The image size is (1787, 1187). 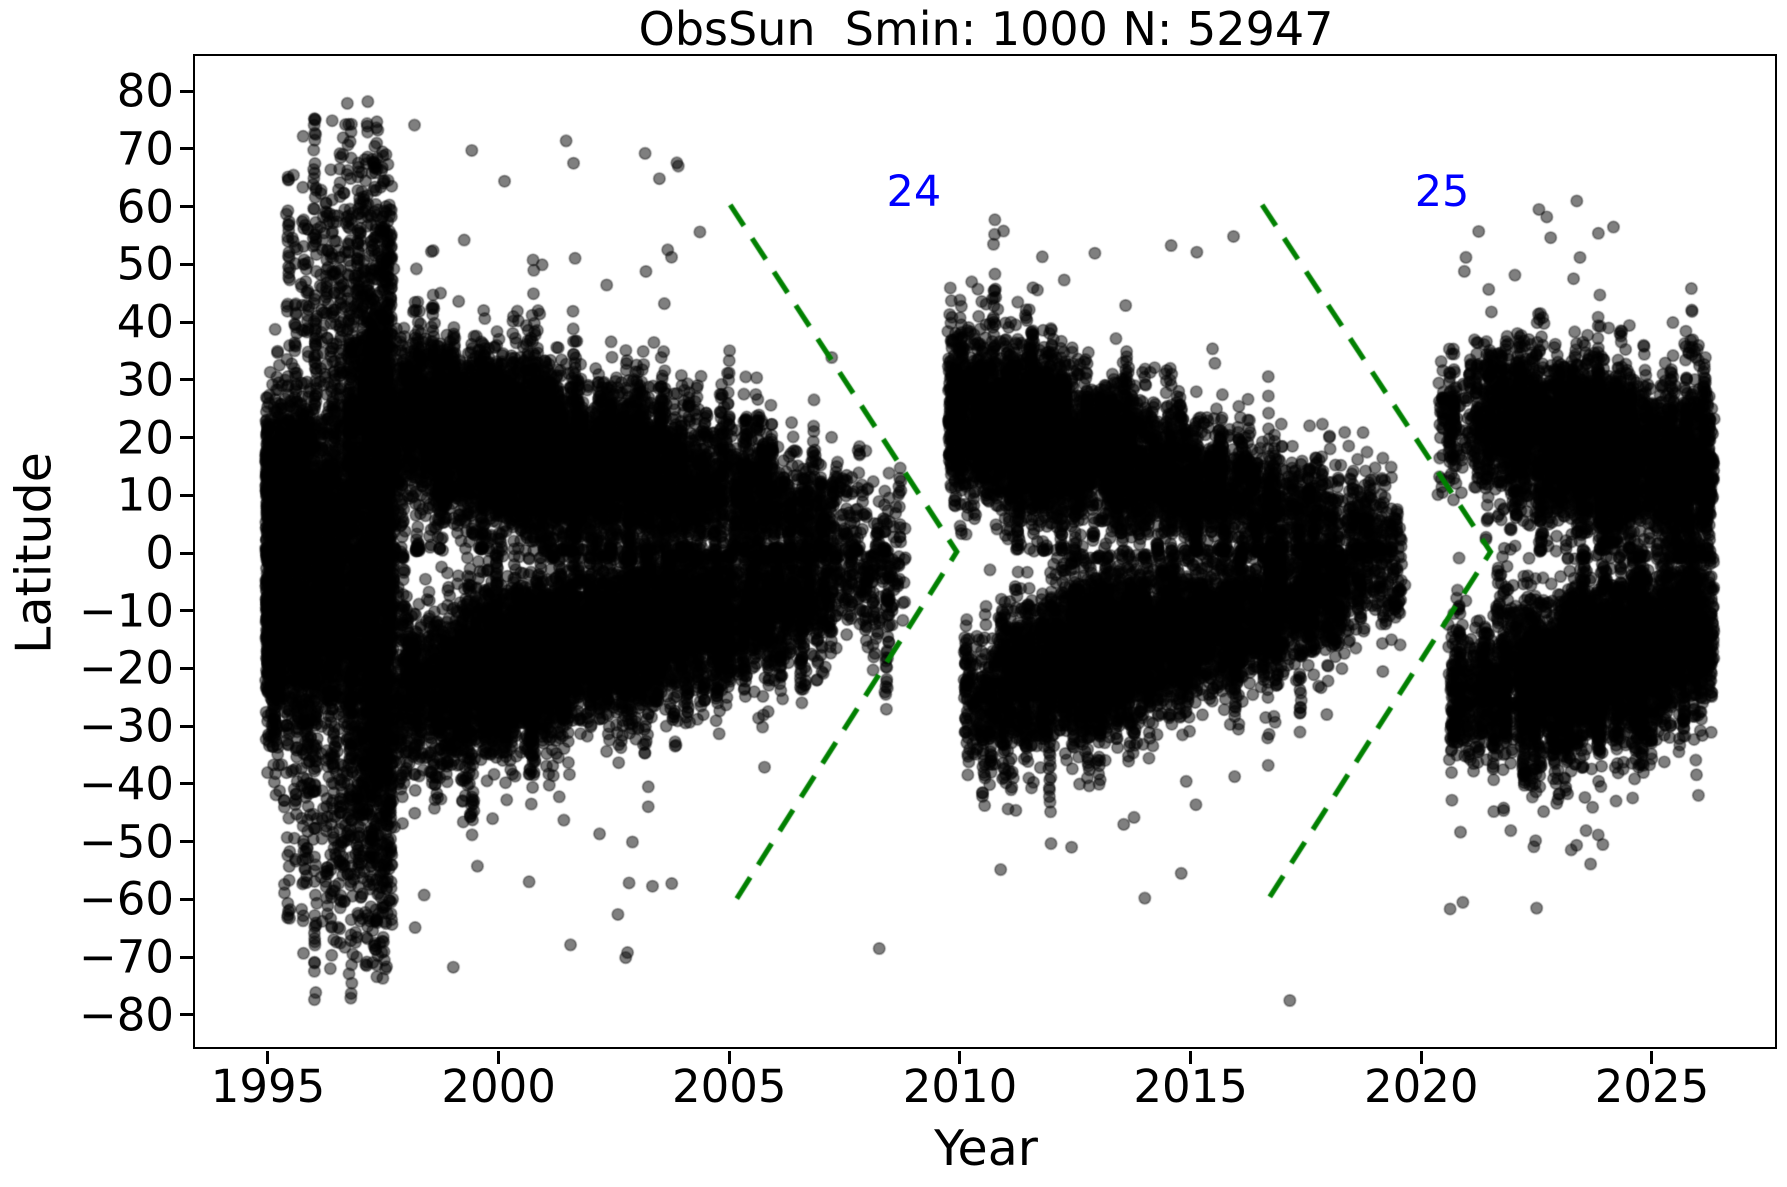 I want to click on y-tick-label--10: −10, so click(x=126, y=611).